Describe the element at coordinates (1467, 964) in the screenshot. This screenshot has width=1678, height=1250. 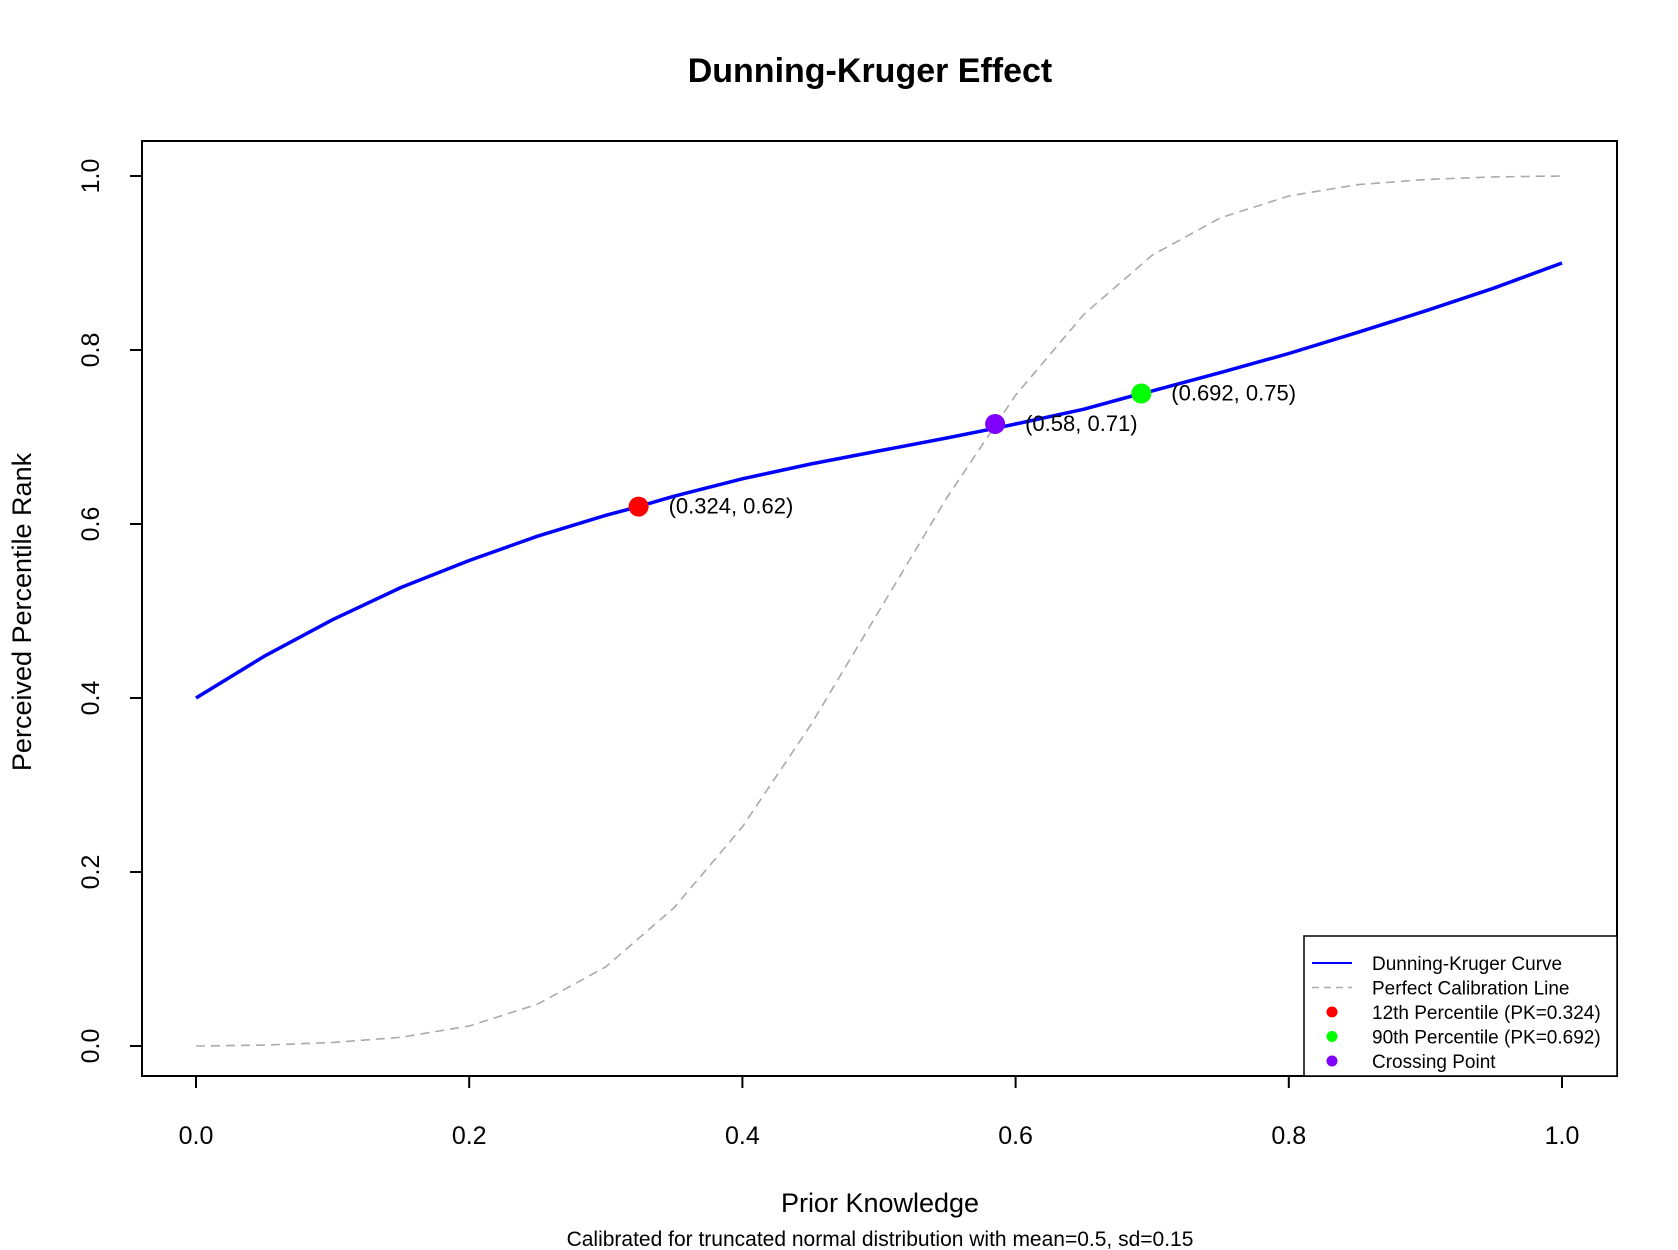
I see `legend-label: Dunning-Kruger Curve` at that location.